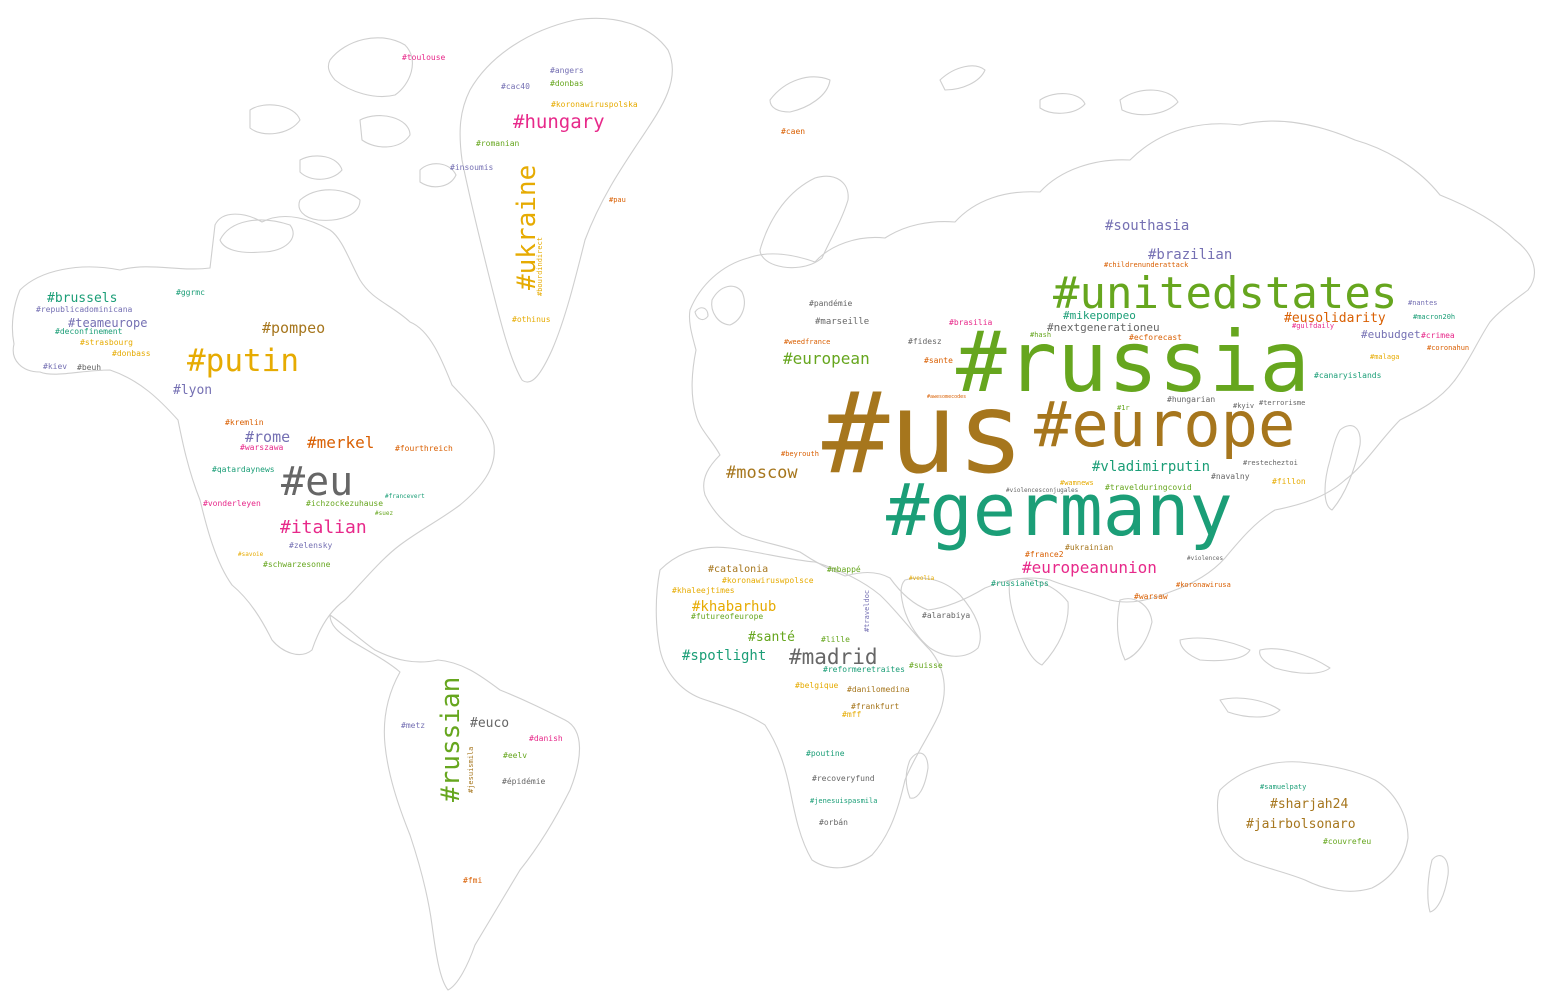  What do you see at coordinates (793, 131) in the screenshot?
I see `hashtag-caen: #caen` at bounding box center [793, 131].